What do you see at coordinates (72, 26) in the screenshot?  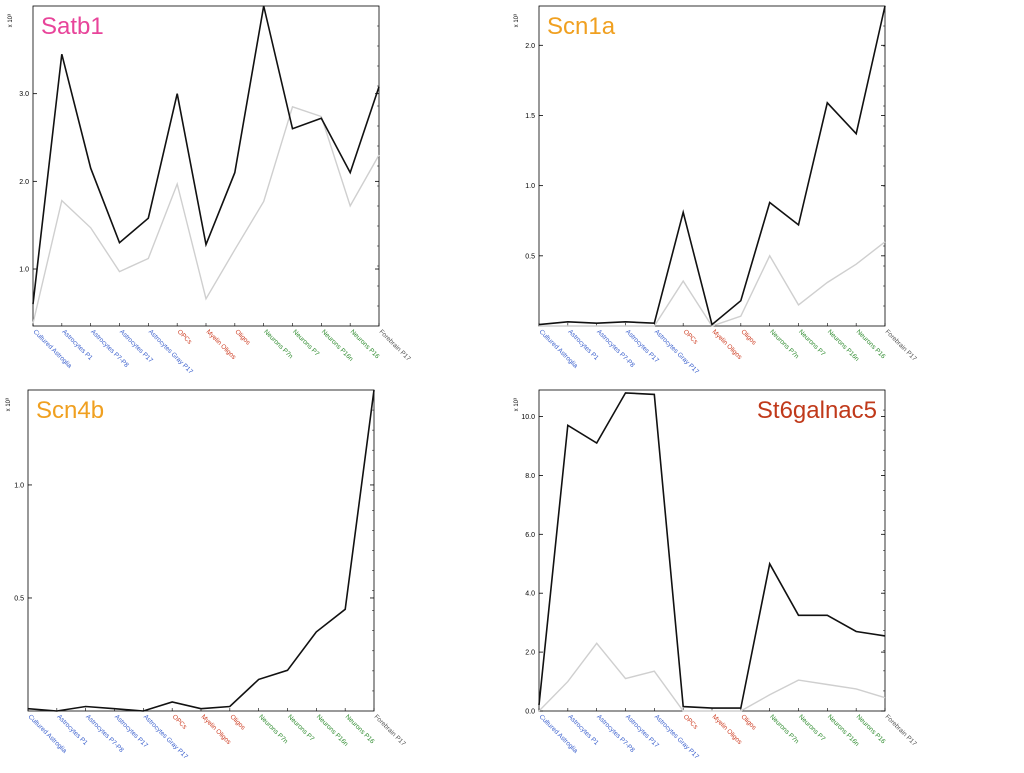 I see `chart-title: Satb1` at bounding box center [72, 26].